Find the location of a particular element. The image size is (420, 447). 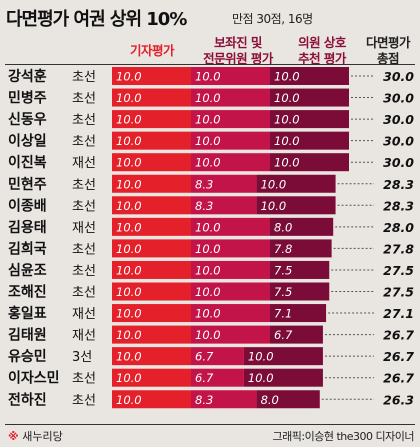

column-header-aide-line1: 보좌진 및 is located at coordinates (238, 42).